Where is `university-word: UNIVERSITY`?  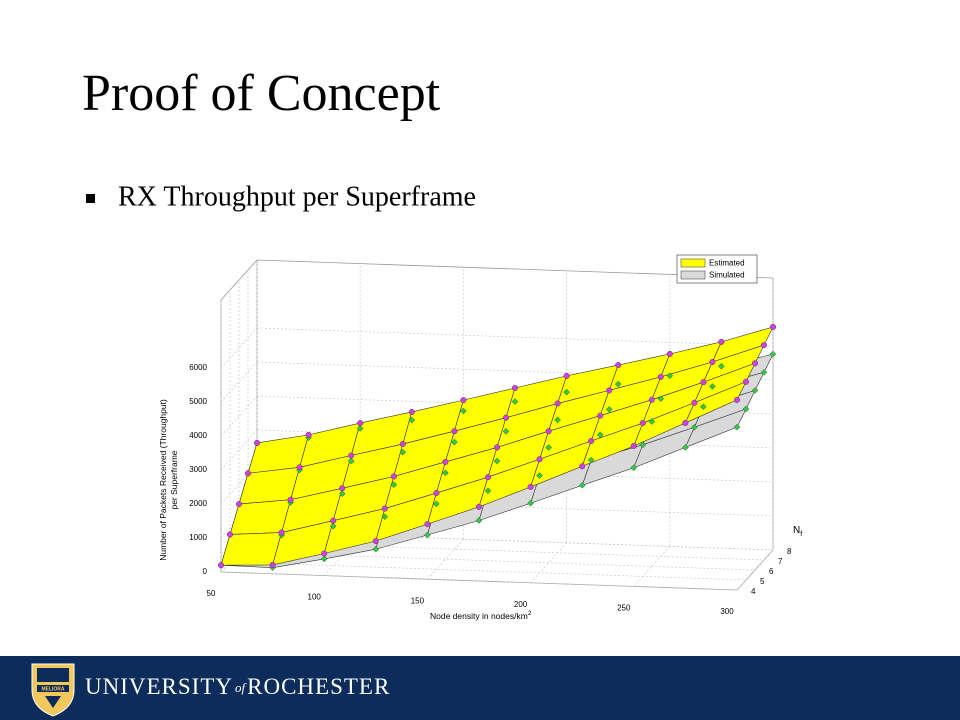 university-word: UNIVERSITY is located at coordinates (159, 686).